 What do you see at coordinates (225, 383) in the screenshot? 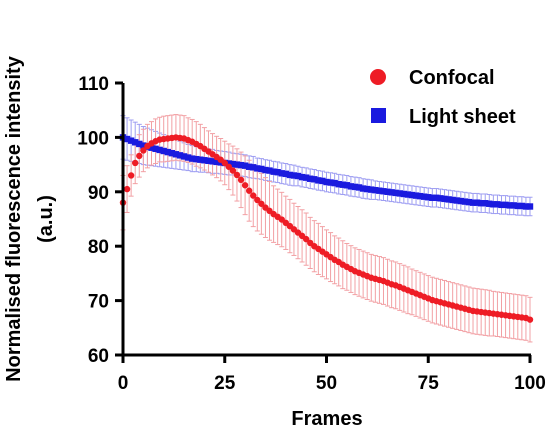
I see `x-tick-label: 25` at bounding box center [225, 383].